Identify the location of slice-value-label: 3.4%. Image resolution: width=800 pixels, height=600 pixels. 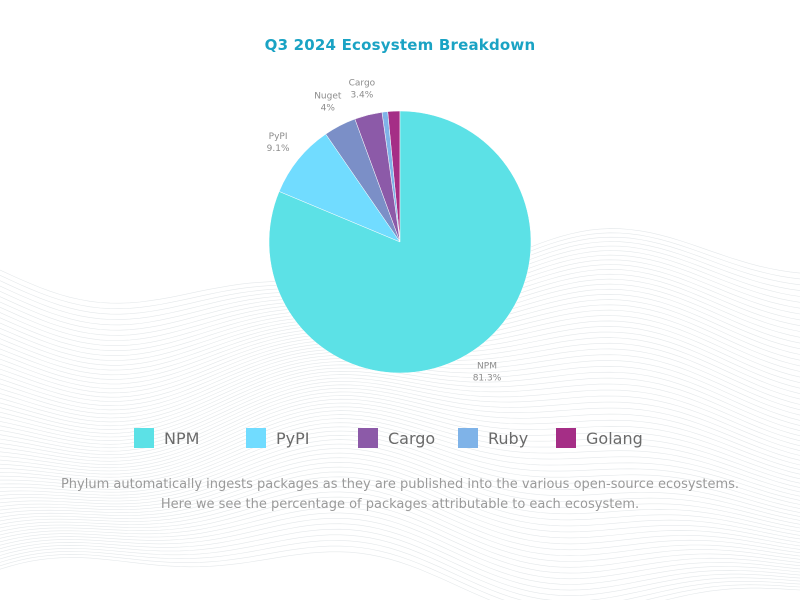
(361, 96).